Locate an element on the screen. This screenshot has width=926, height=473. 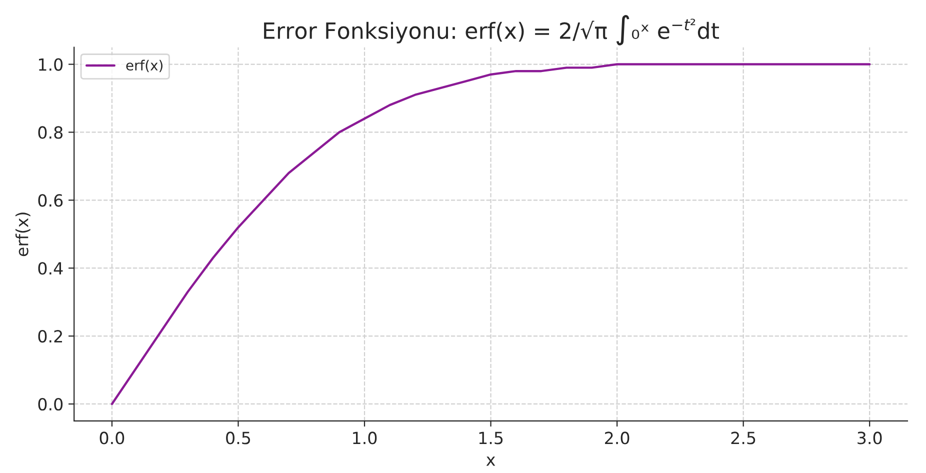
y-tick-label: 0.8 is located at coordinates (50, 132).